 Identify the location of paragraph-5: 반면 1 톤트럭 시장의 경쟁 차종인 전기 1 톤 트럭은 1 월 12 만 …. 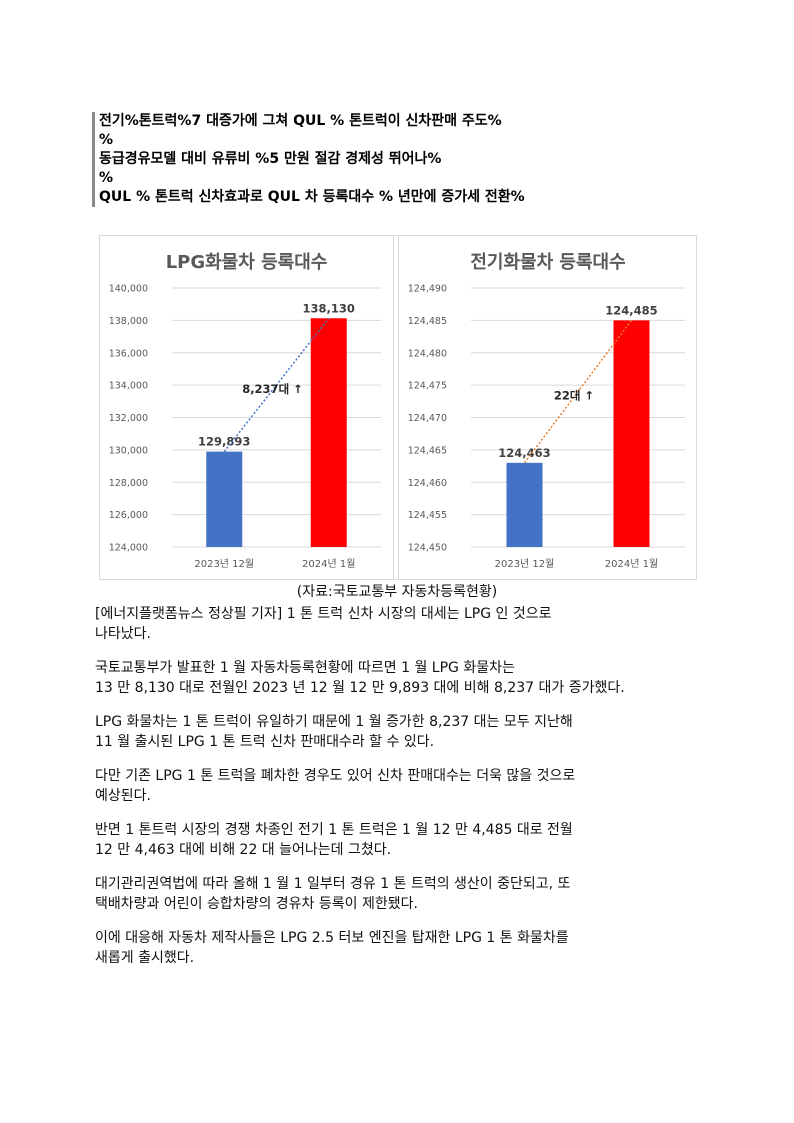
(405, 840).